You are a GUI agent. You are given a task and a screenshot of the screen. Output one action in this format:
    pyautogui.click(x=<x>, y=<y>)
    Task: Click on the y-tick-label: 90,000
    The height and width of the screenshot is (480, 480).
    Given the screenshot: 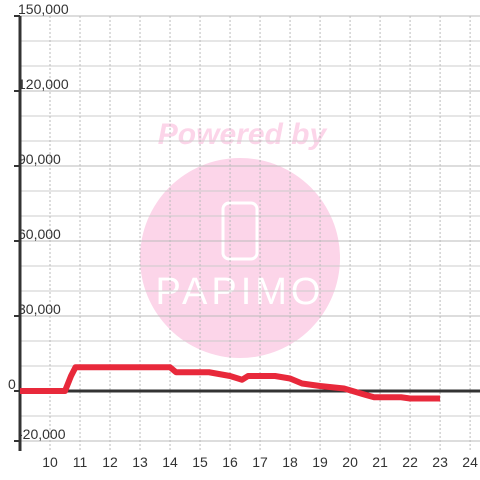 What is the action you would take?
    pyautogui.click(x=39, y=159)
    